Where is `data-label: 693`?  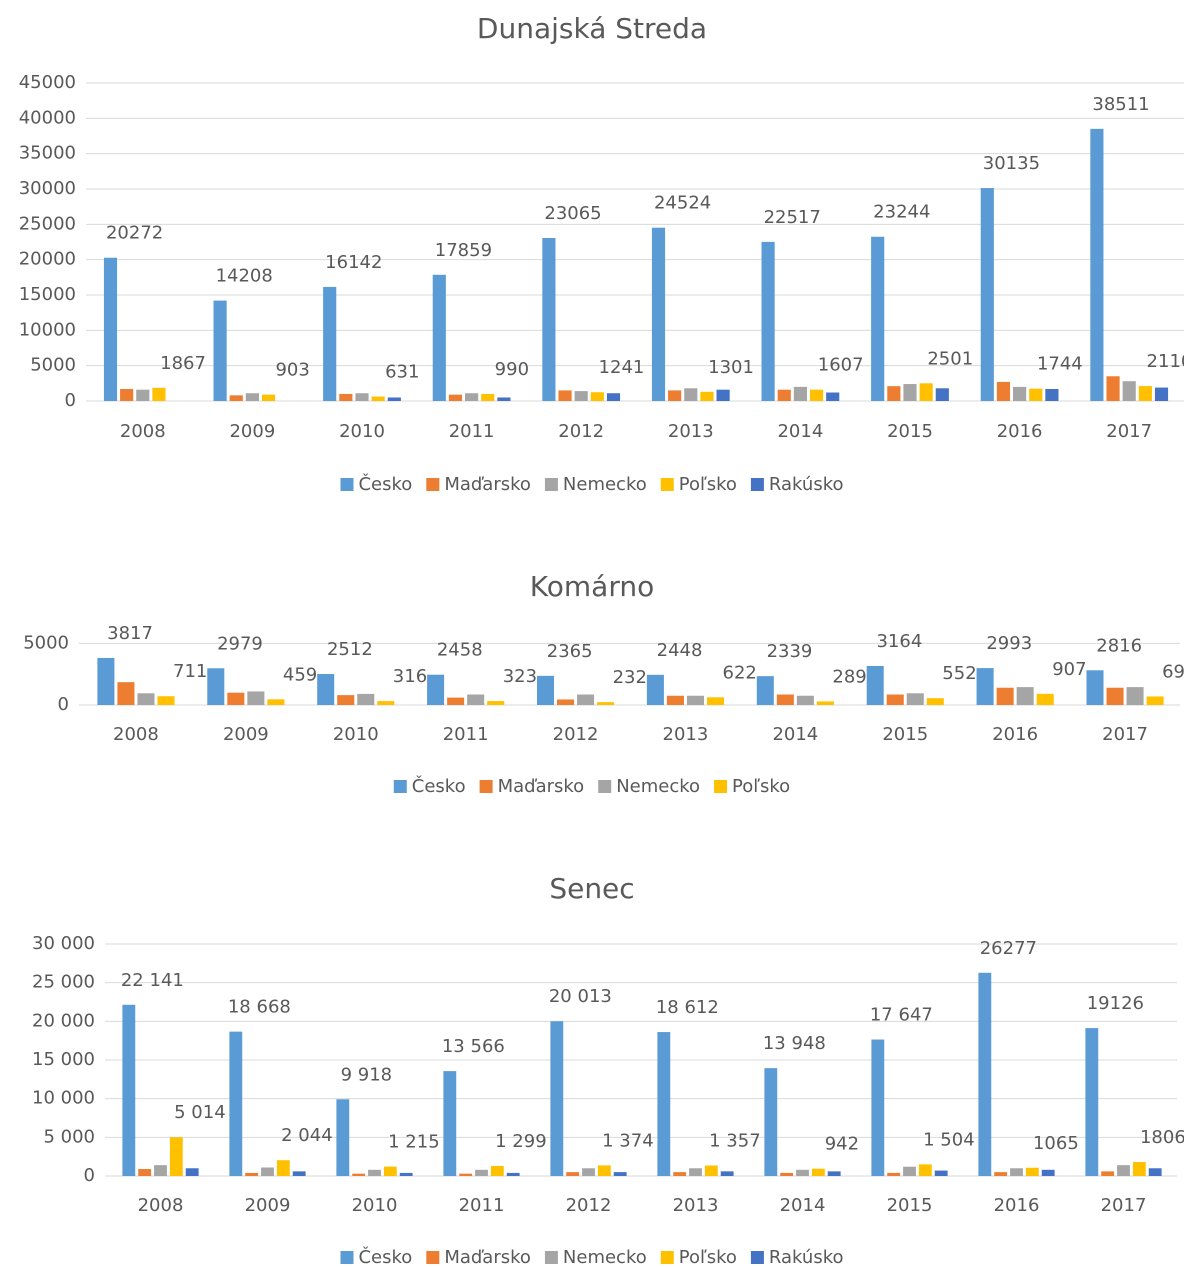
data-label: 693 is located at coordinates (1173, 671).